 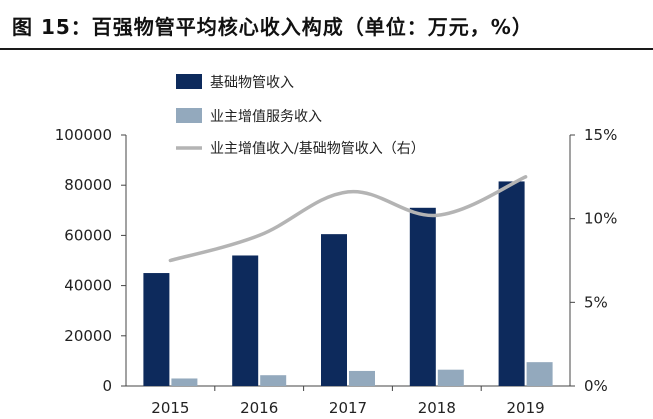 What do you see at coordinates (83, 135) in the screenshot?
I see `left-tick-label: 100000` at bounding box center [83, 135].